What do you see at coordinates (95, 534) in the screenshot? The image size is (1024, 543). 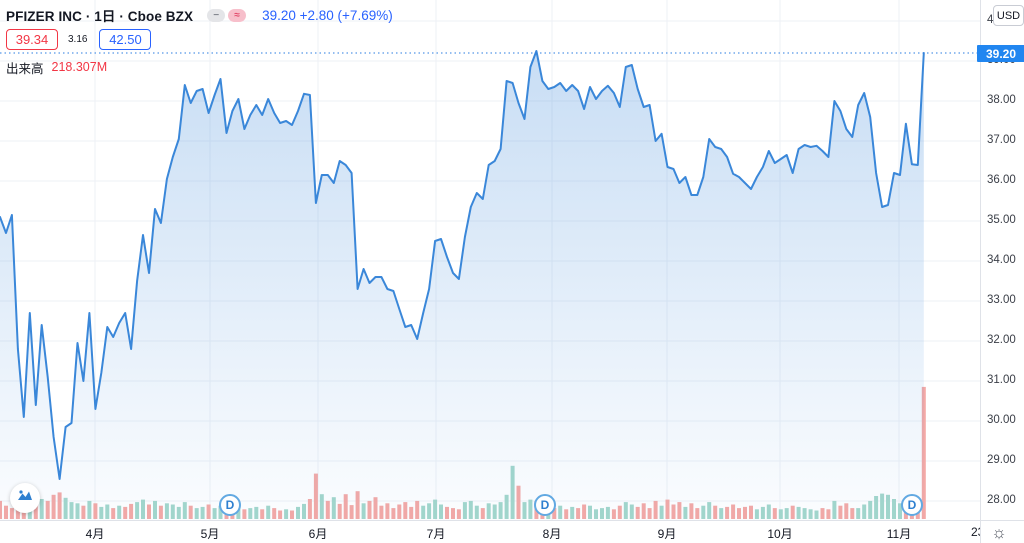 I see `month-tick-label: 4月` at bounding box center [95, 534].